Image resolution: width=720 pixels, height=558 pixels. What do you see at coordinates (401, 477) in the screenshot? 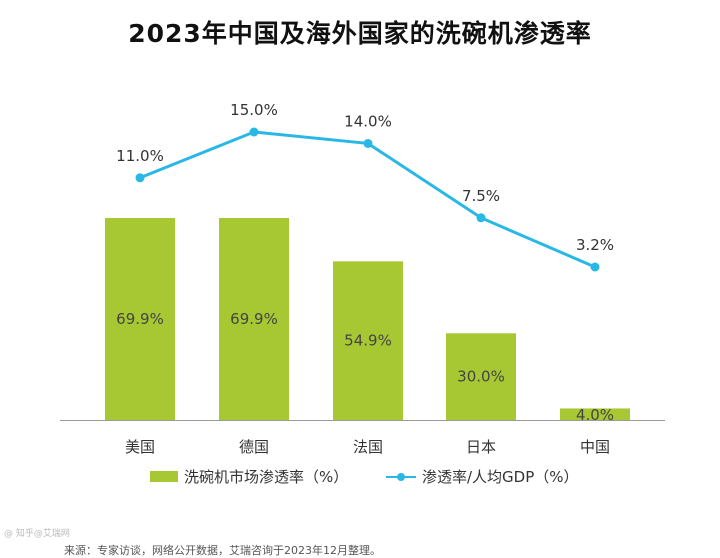
I see `legend-line-swatch` at bounding box center [401, 477].